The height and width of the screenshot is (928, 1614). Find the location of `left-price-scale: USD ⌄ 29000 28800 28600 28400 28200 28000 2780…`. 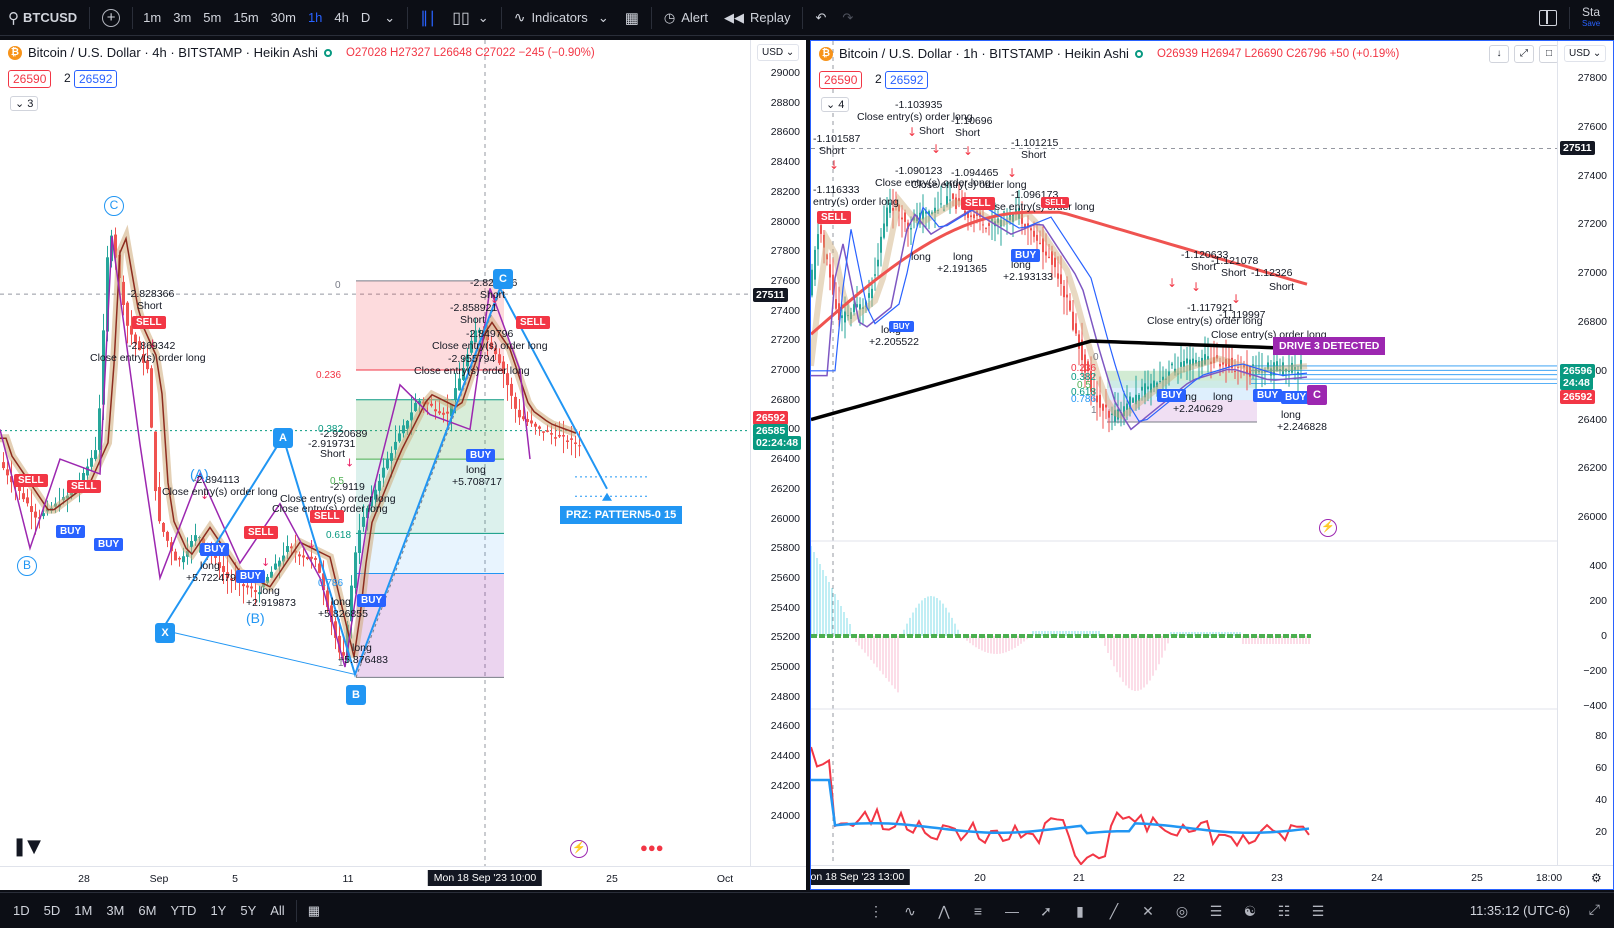

left-price-scale: USD ⌄ 29000 28800 28600 28400 28200 28000 2780… is located at coordinates (778, 453).